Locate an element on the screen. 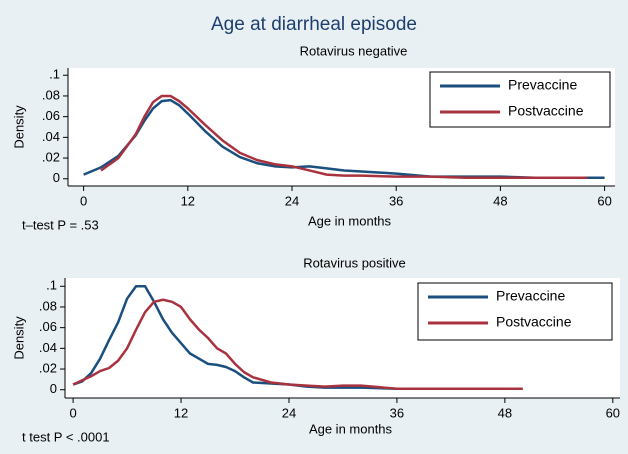 The height and width of the screenshot is (454, 628). figure-title: Age at diarrheal episode is located at coordinates (314, 24).